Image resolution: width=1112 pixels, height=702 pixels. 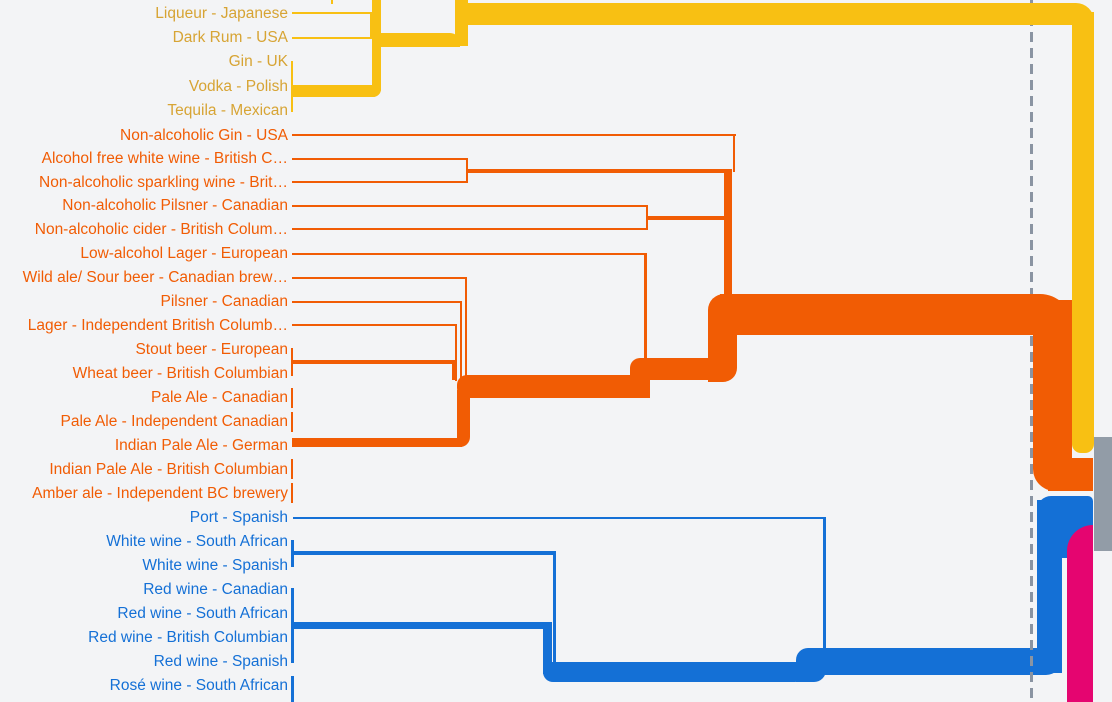 What do you see at coordinates (676, 671) in the screenshot?
I see `wine-trunk-a` at bounding box center [676, 671].